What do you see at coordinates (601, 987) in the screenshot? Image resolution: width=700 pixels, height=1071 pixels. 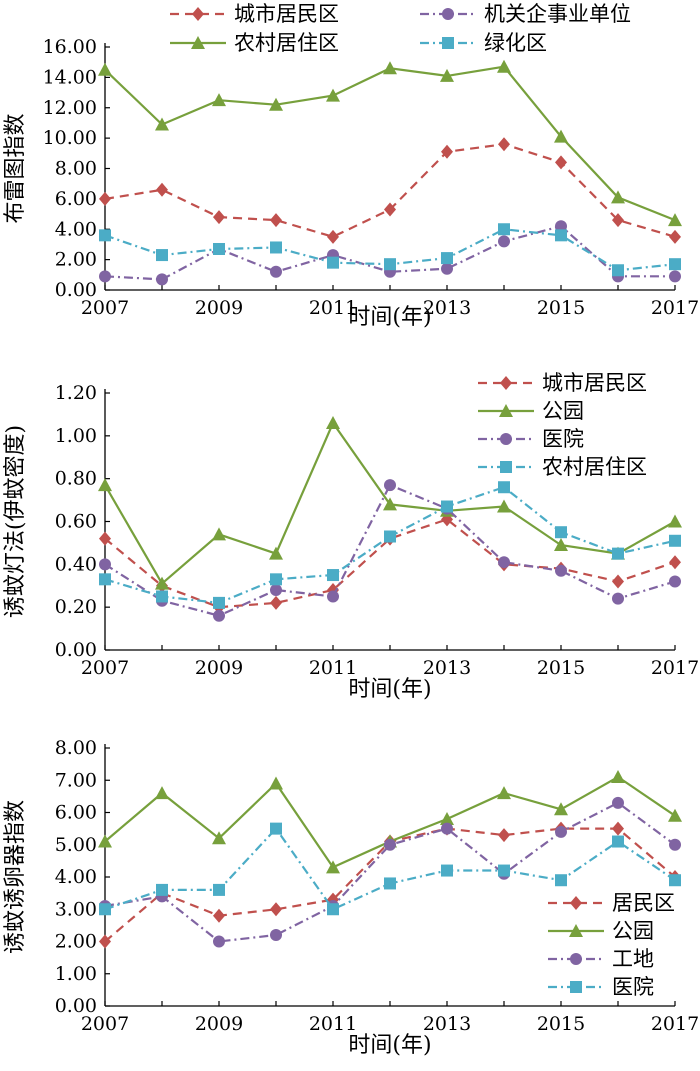 I see `legend-entry: 医院` at bounding box center [601, 987].